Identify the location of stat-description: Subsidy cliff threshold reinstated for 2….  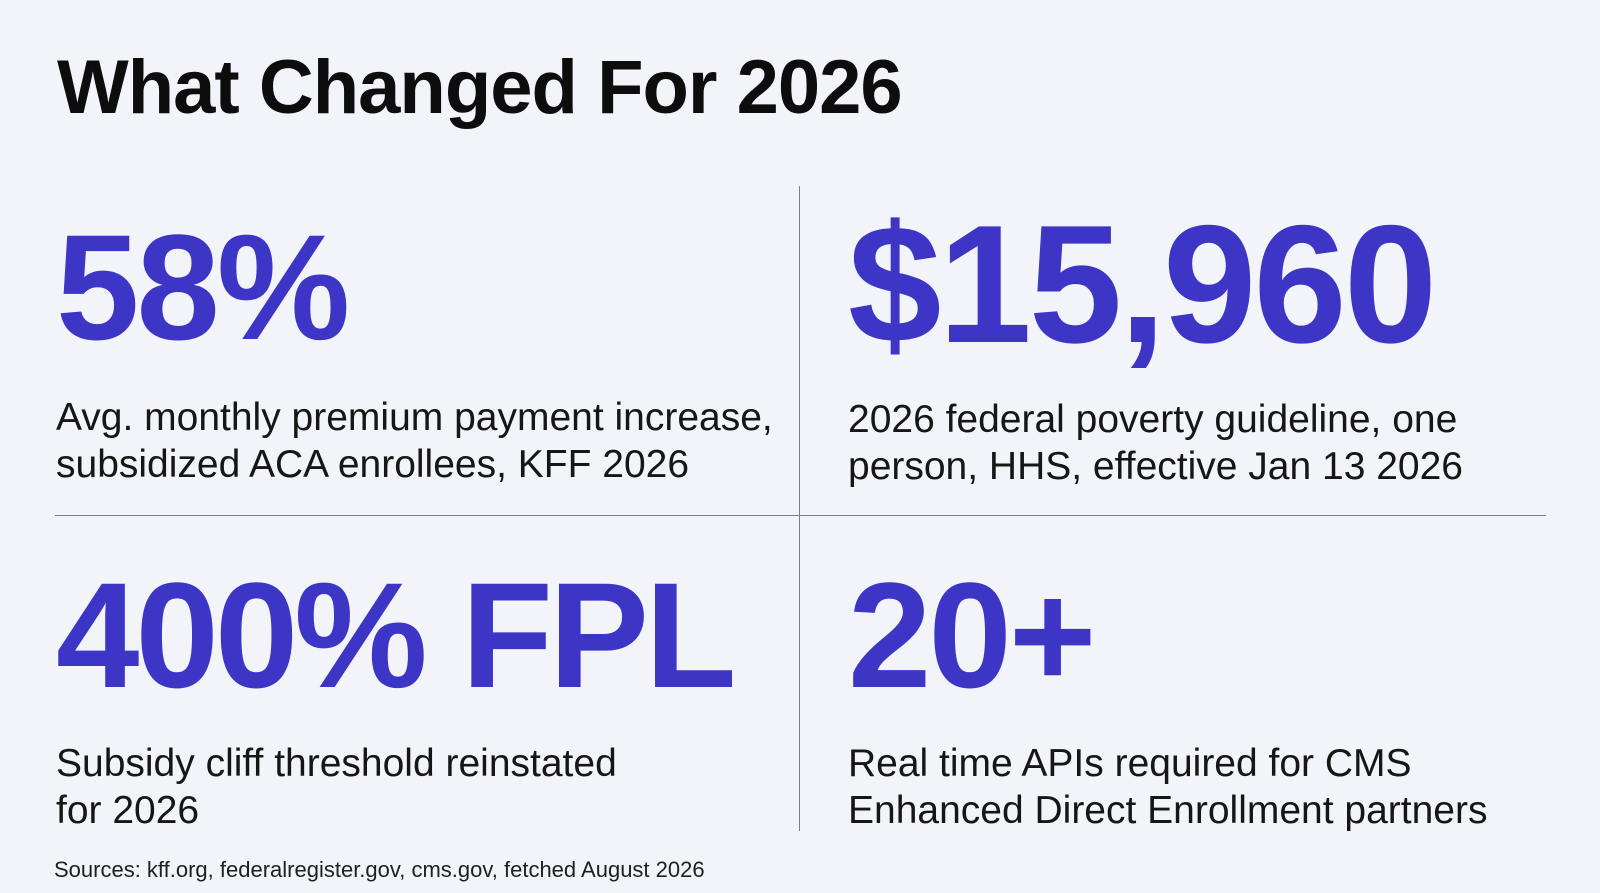
(394, 787).